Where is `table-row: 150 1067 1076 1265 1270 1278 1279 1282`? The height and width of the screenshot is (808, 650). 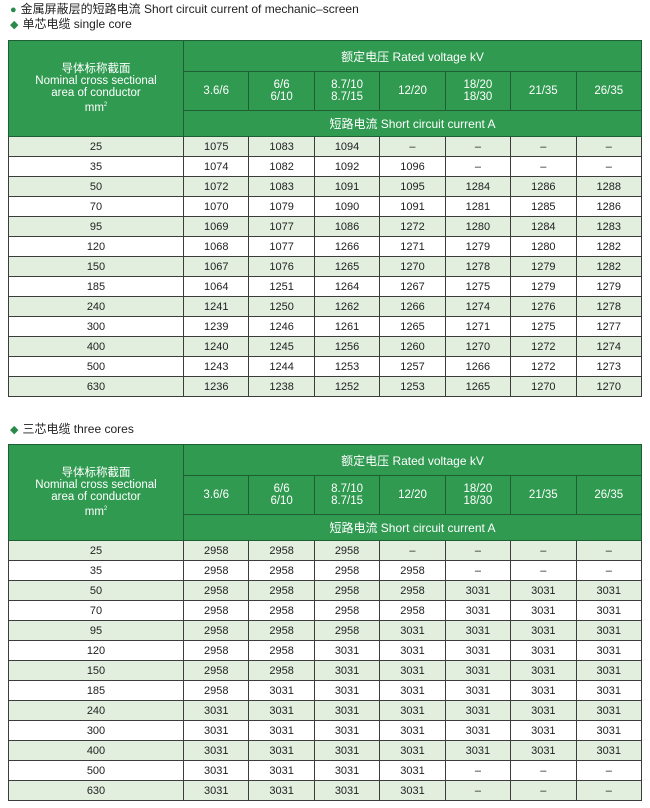
table-row: 150 1067 1076 1265 1270 1278 1279 1282 is located at coordinates (325, 266).